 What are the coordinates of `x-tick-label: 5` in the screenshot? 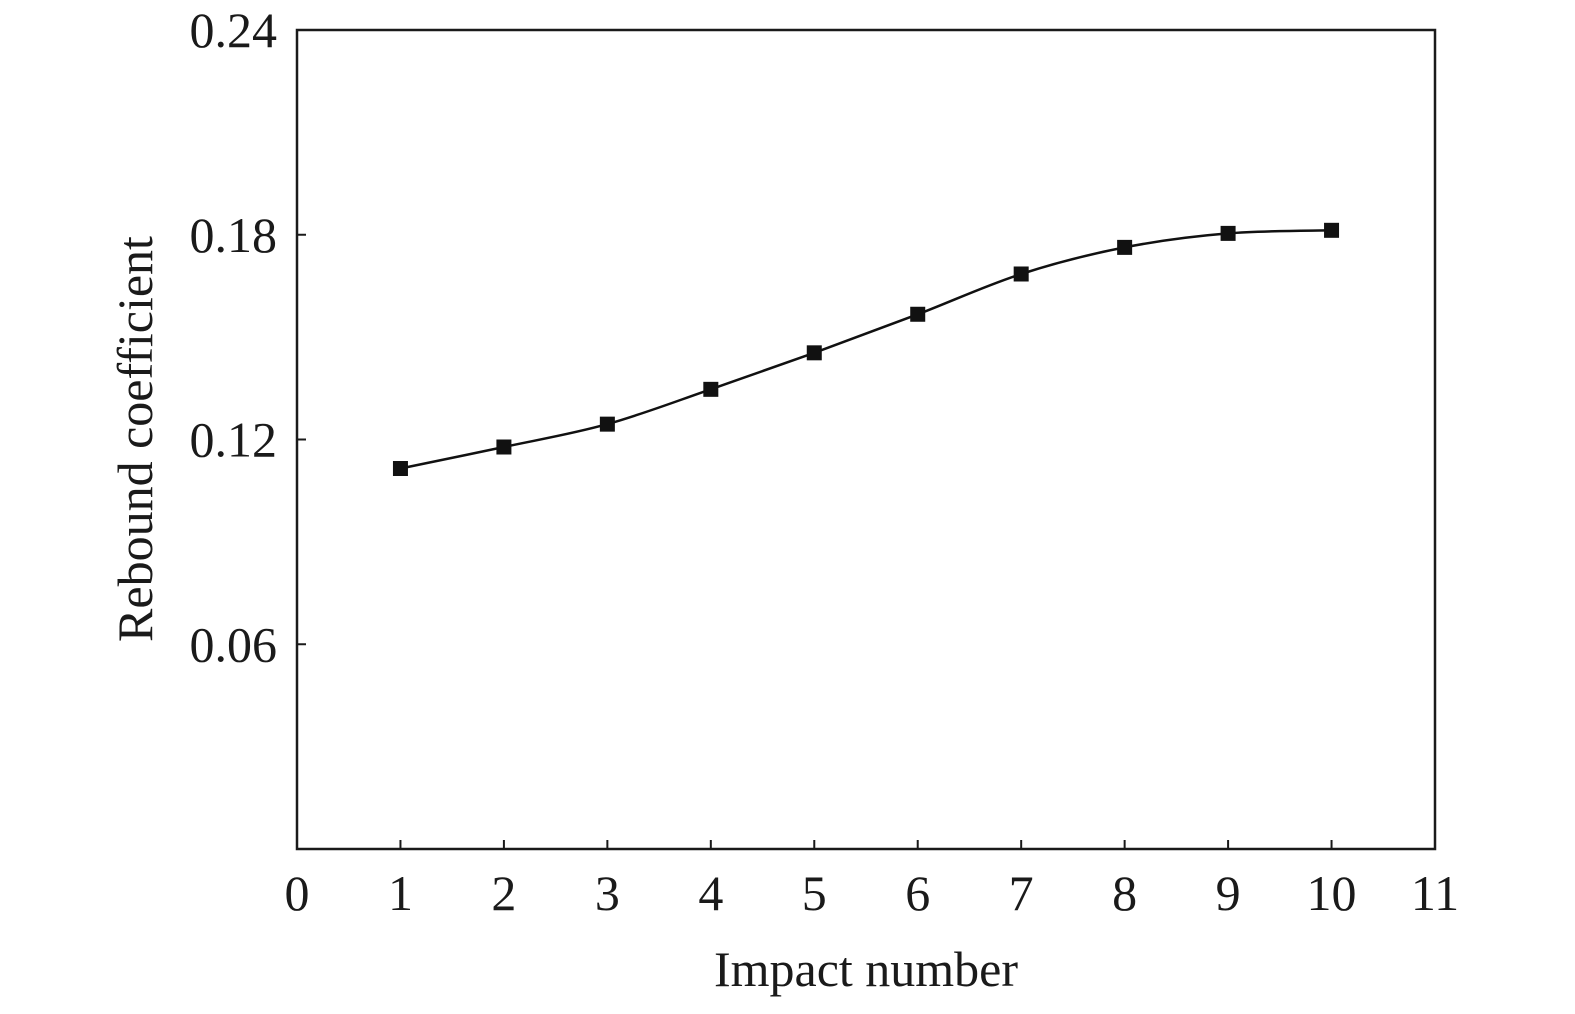 It's located at (814, 893).